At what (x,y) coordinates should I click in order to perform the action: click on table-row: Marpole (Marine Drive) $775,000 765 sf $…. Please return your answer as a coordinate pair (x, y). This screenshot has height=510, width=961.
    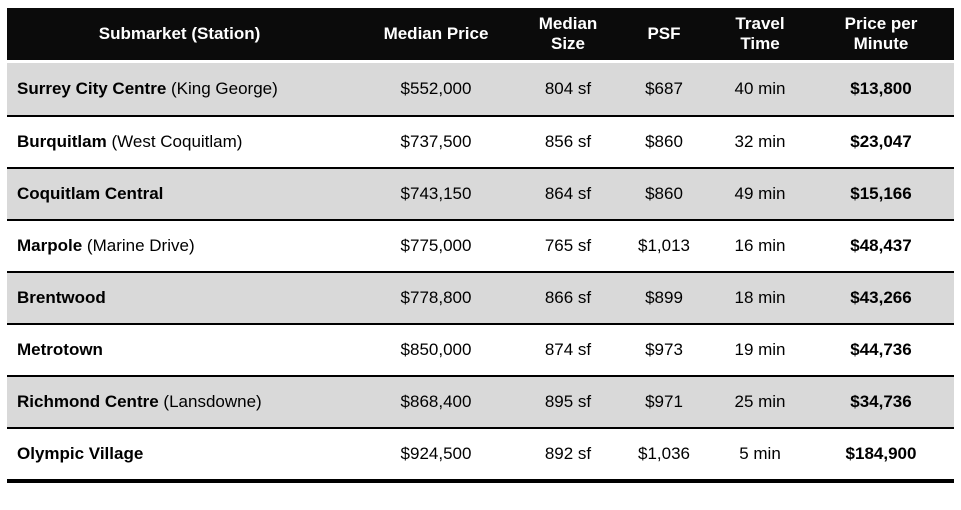
    Looking at the image, I should click on (480, 245).